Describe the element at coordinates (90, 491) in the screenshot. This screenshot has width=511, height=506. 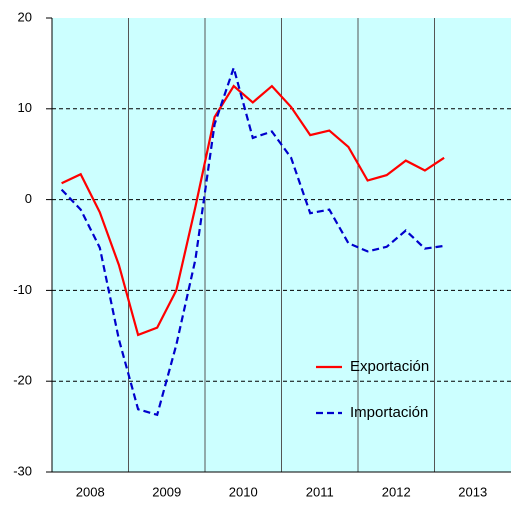
I see `x-tick-label: 2008` at that location.